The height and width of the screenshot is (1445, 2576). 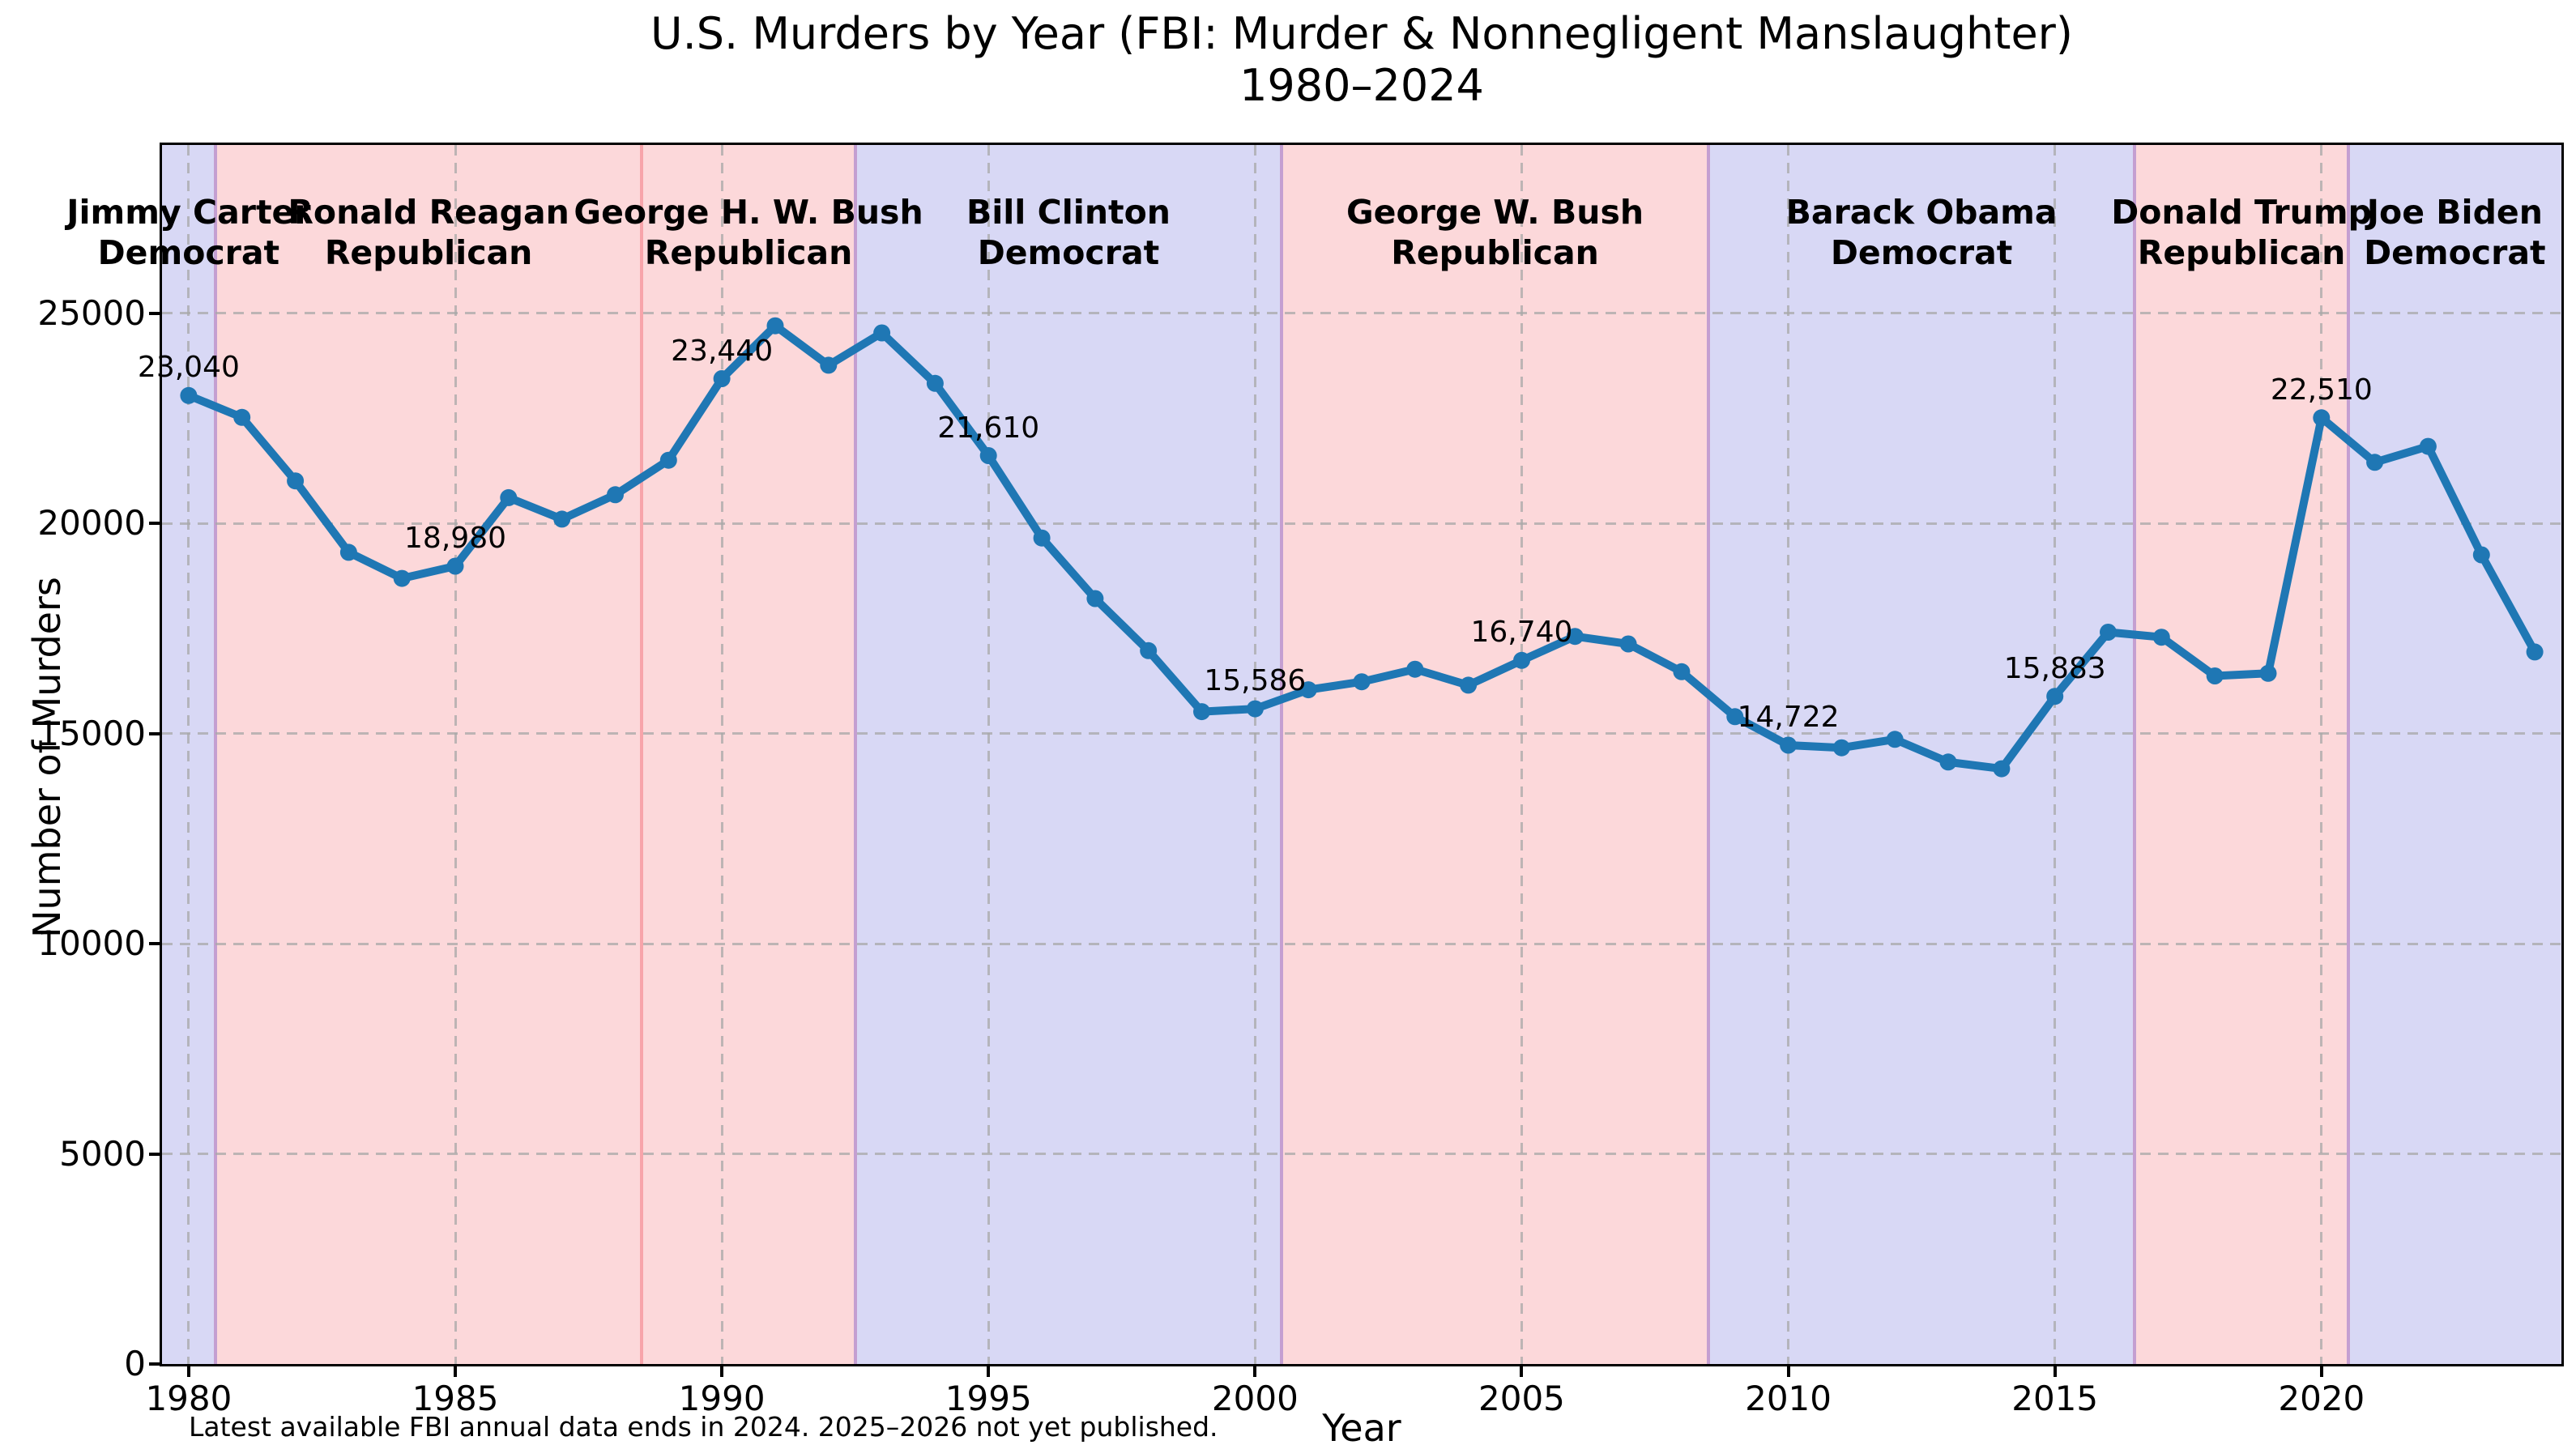 I want to click on data-point-1992, so click(x=829, y=365).